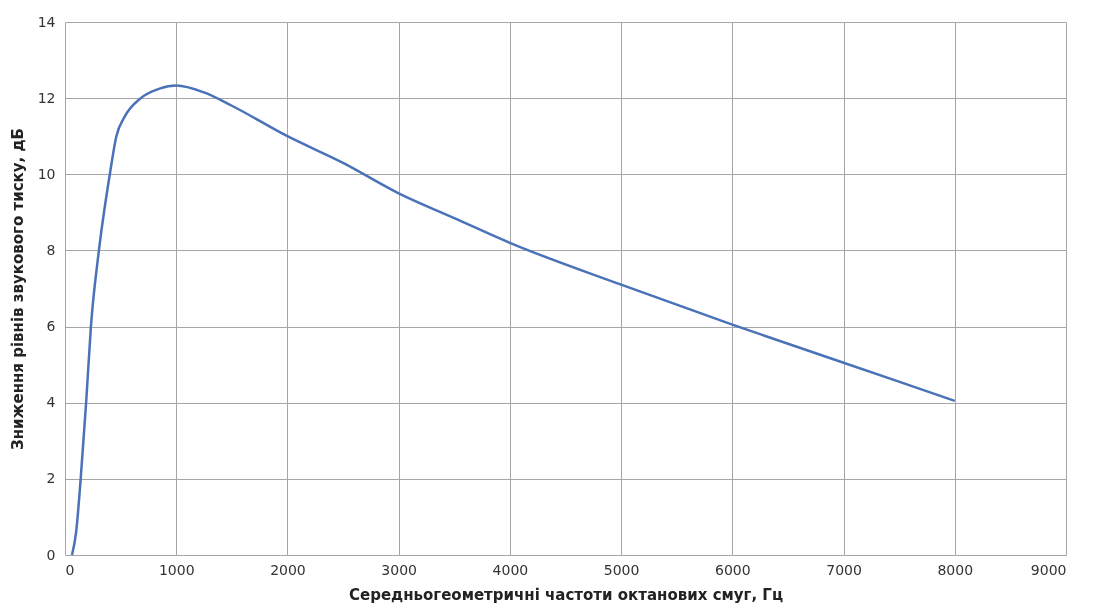 This screenshot has width=1096, height=612. I want to click on y-tick-label: 4, so click(51, 402).